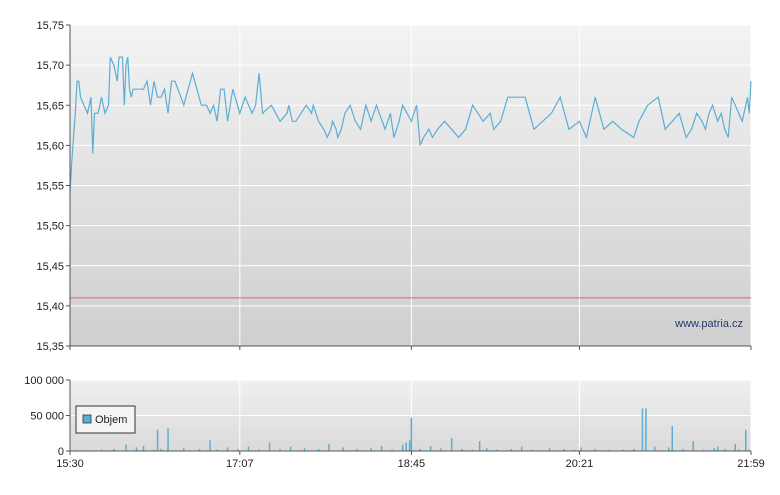  I want to click on price-y-tick-label: 15,55, so click(50, 187).